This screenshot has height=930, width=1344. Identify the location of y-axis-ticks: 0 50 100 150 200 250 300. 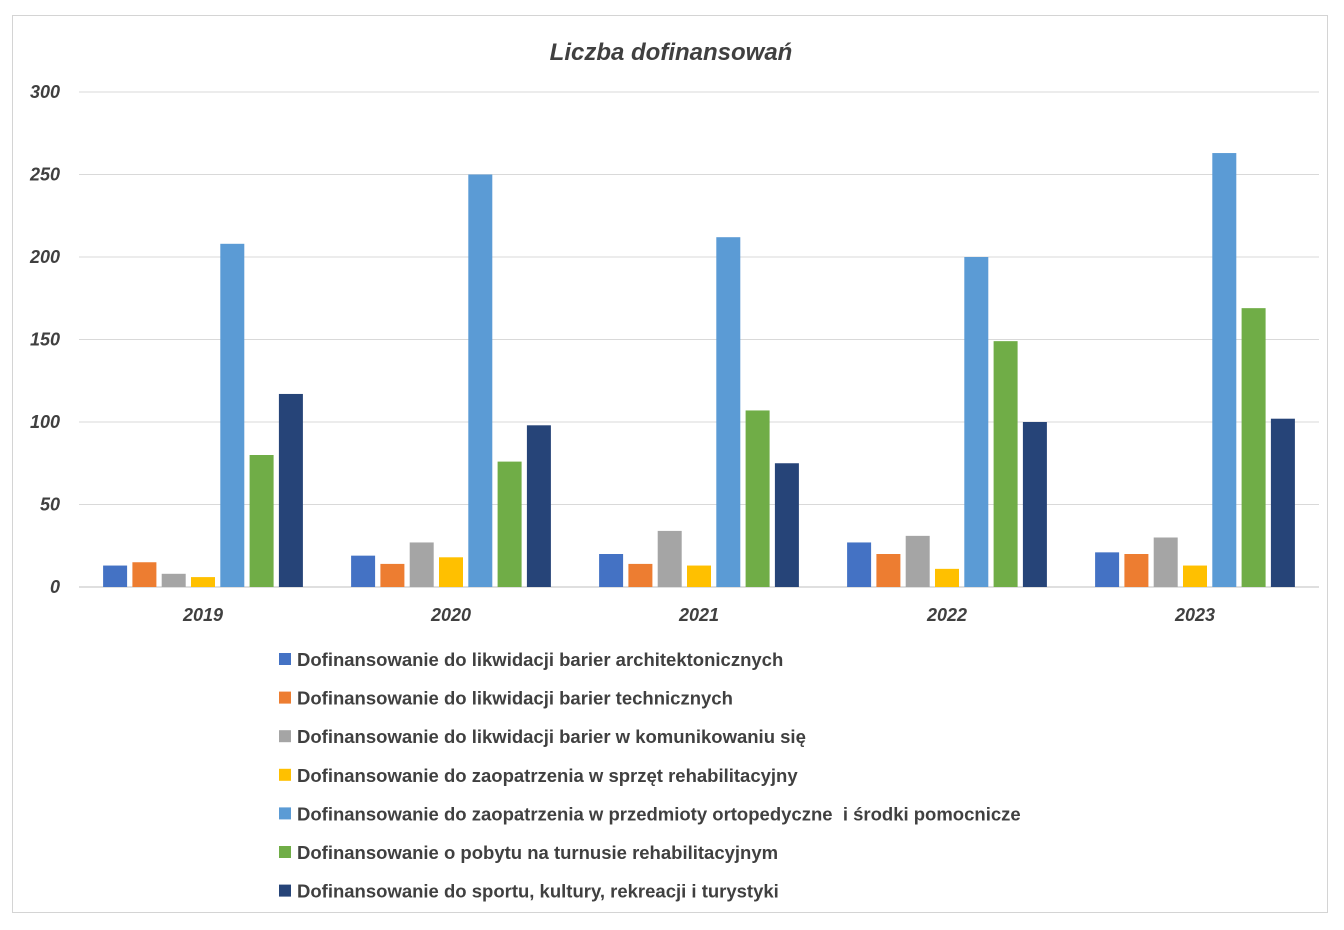
(44, 339).